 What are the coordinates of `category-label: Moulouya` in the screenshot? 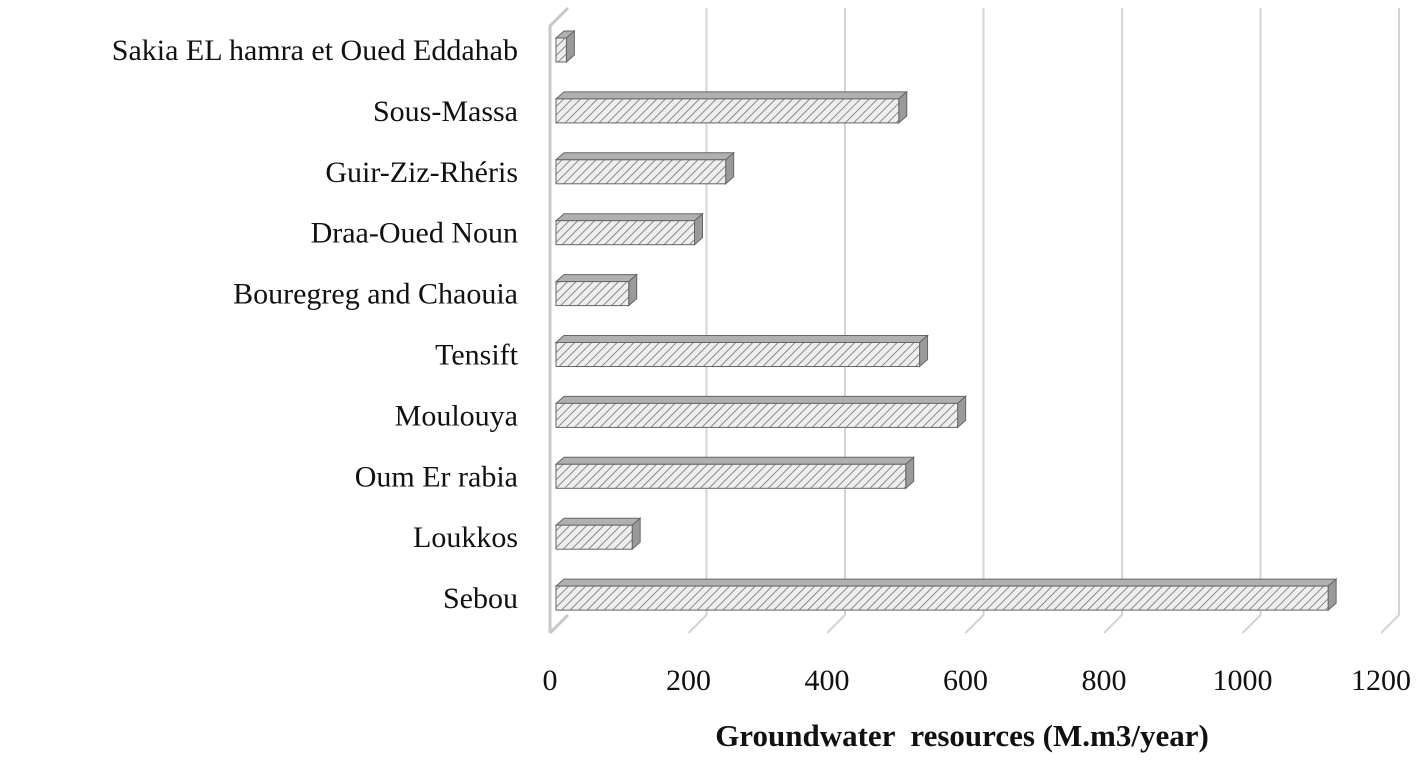 It's located at (456, 415).